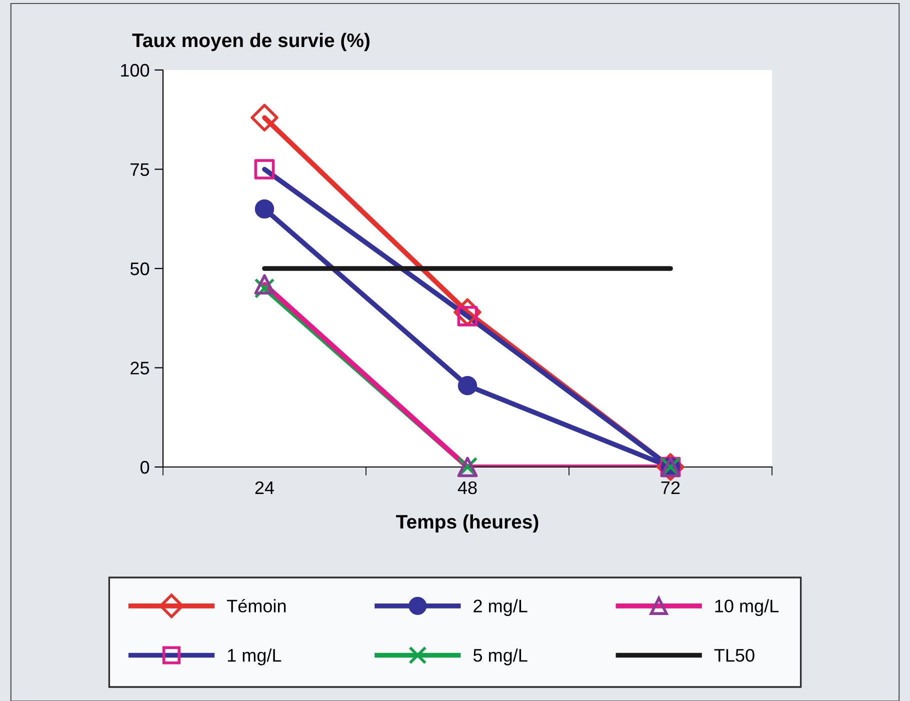 This screenshot has width=910, height=701. Describe the element at coordinates (467, 487) in the screenshot. I see `x-tick-label: 48` at that location.